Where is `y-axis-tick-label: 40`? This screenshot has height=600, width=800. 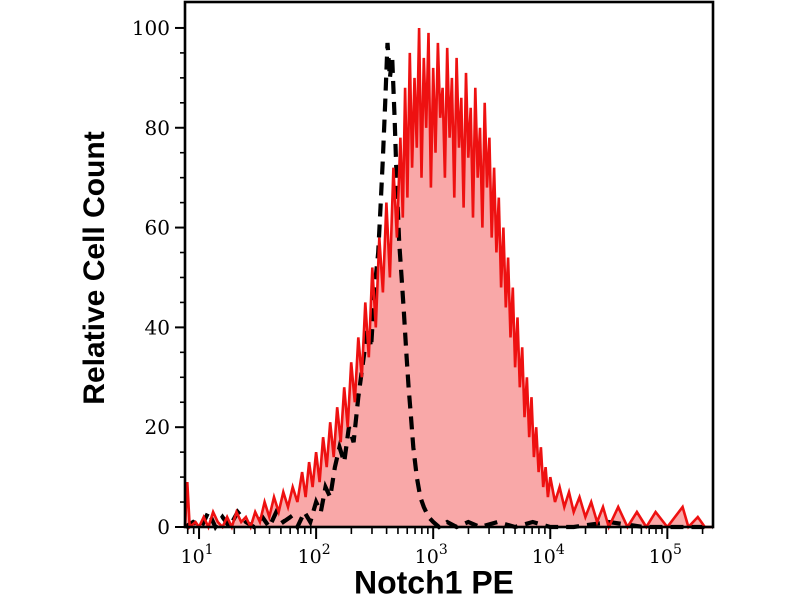
y-axis-tick-label: 40 is located at coordinates (157, 327).